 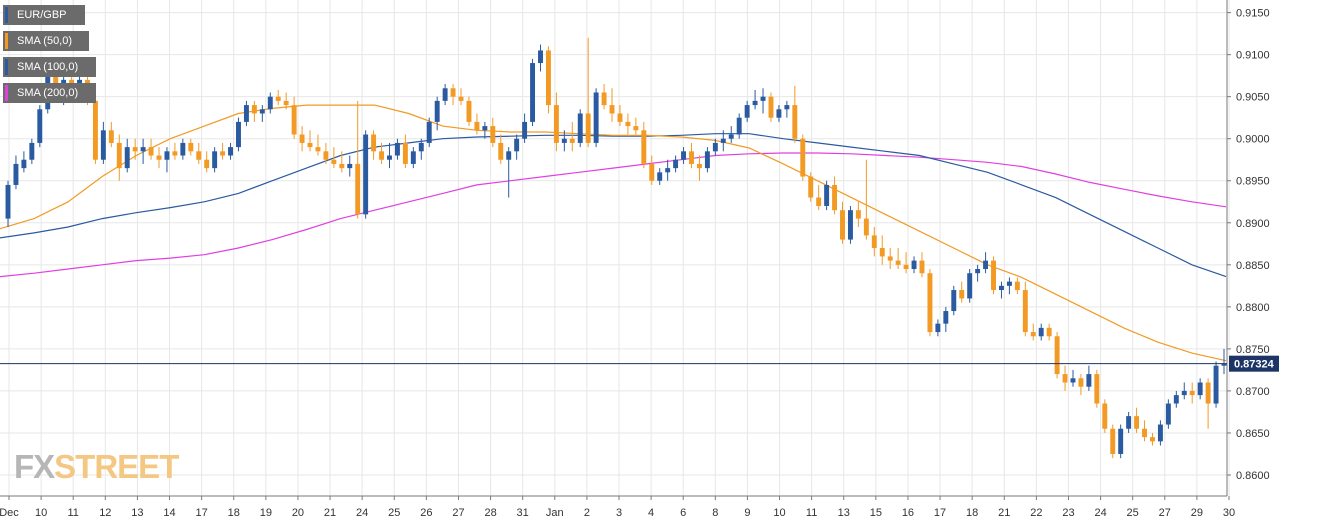 What do you see at coordinates (1133, 513) in the screenshot?
I see `x-tick-label: 25` at bounding box center [1133, 513].